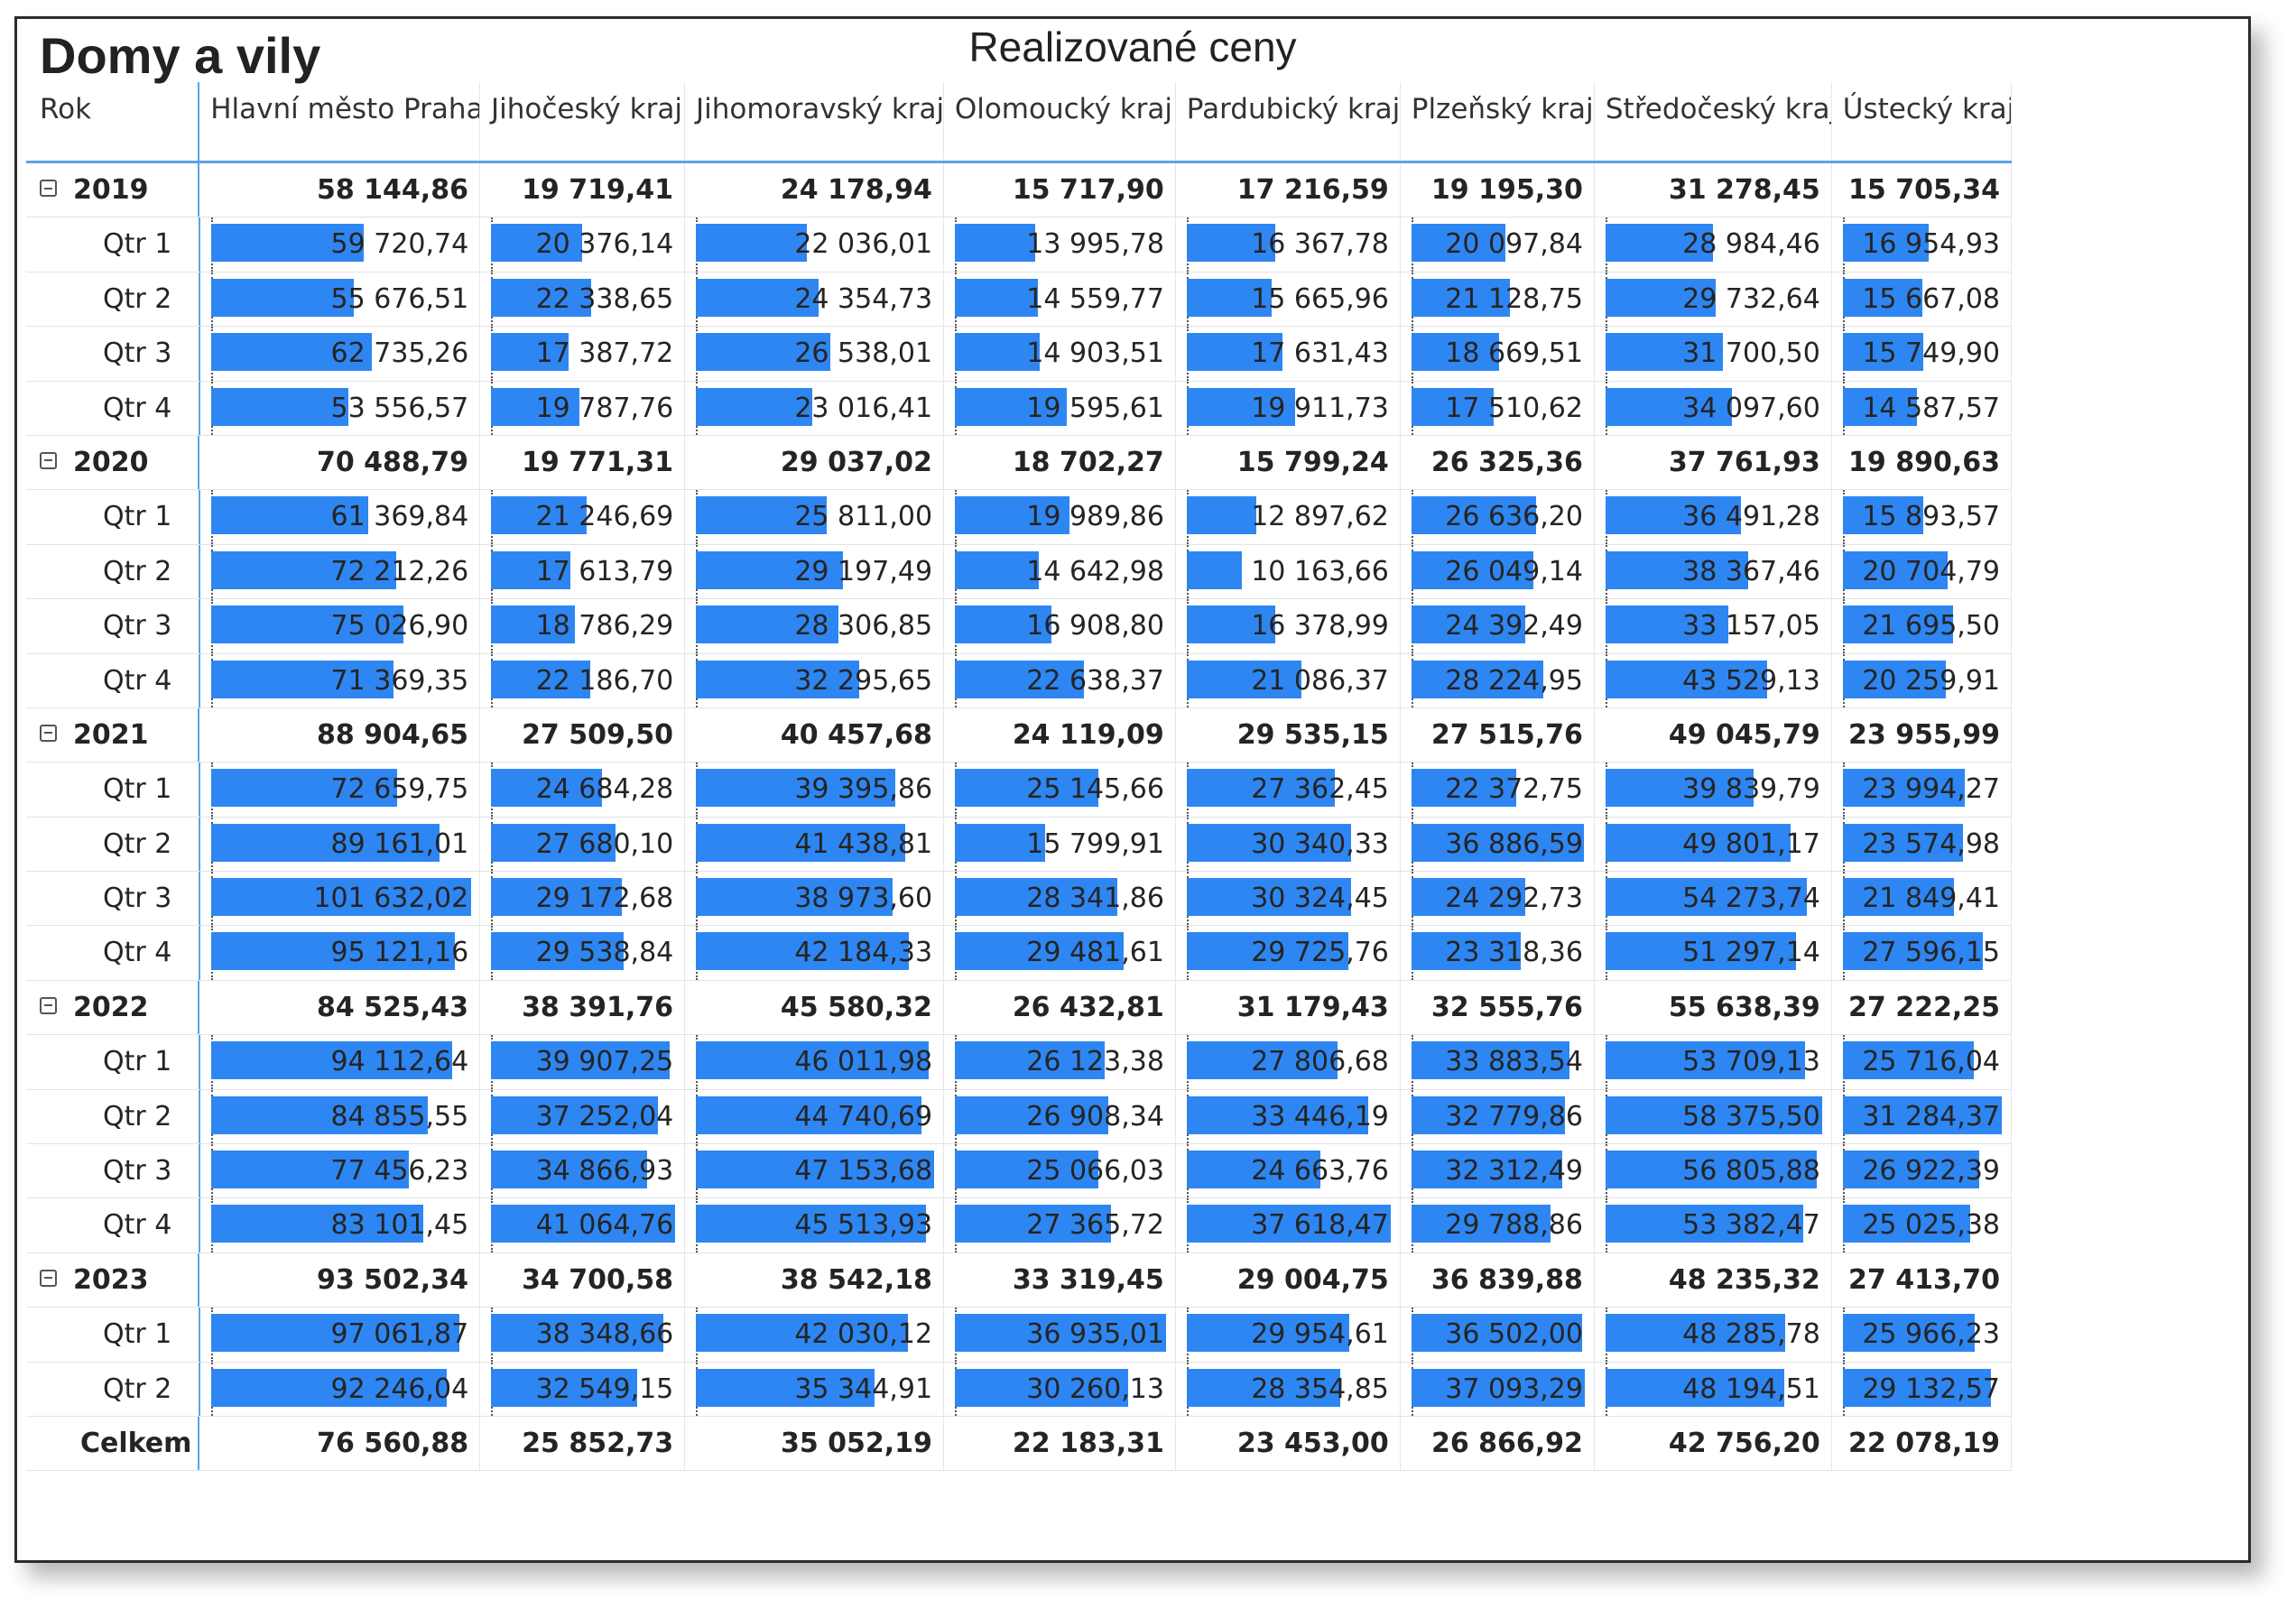 Image resolution: width=2296 pixels, height=1599 pixels. Describe the element at coordinates (1922, 1007) in the screenshot. I see `value-cell: 27 222,25` at that location.